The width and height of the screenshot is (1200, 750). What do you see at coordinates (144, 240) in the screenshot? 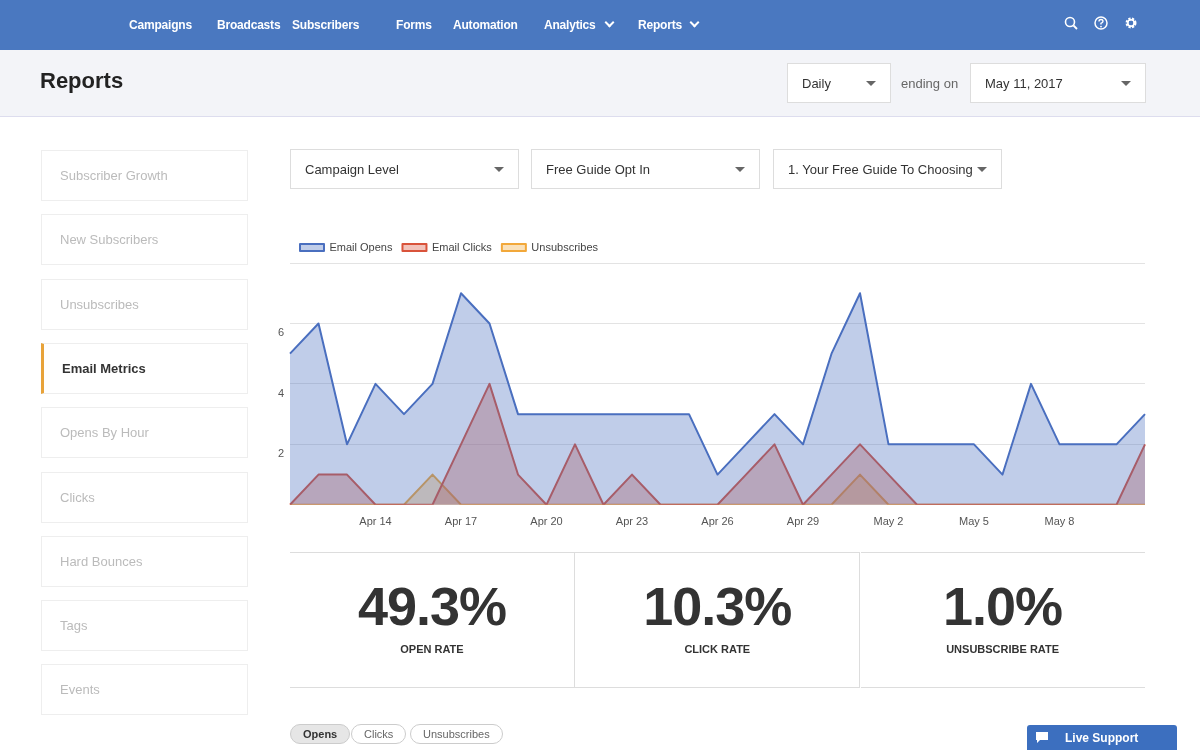
I see `text: New Subscribers` at bounding box center [144, 240].